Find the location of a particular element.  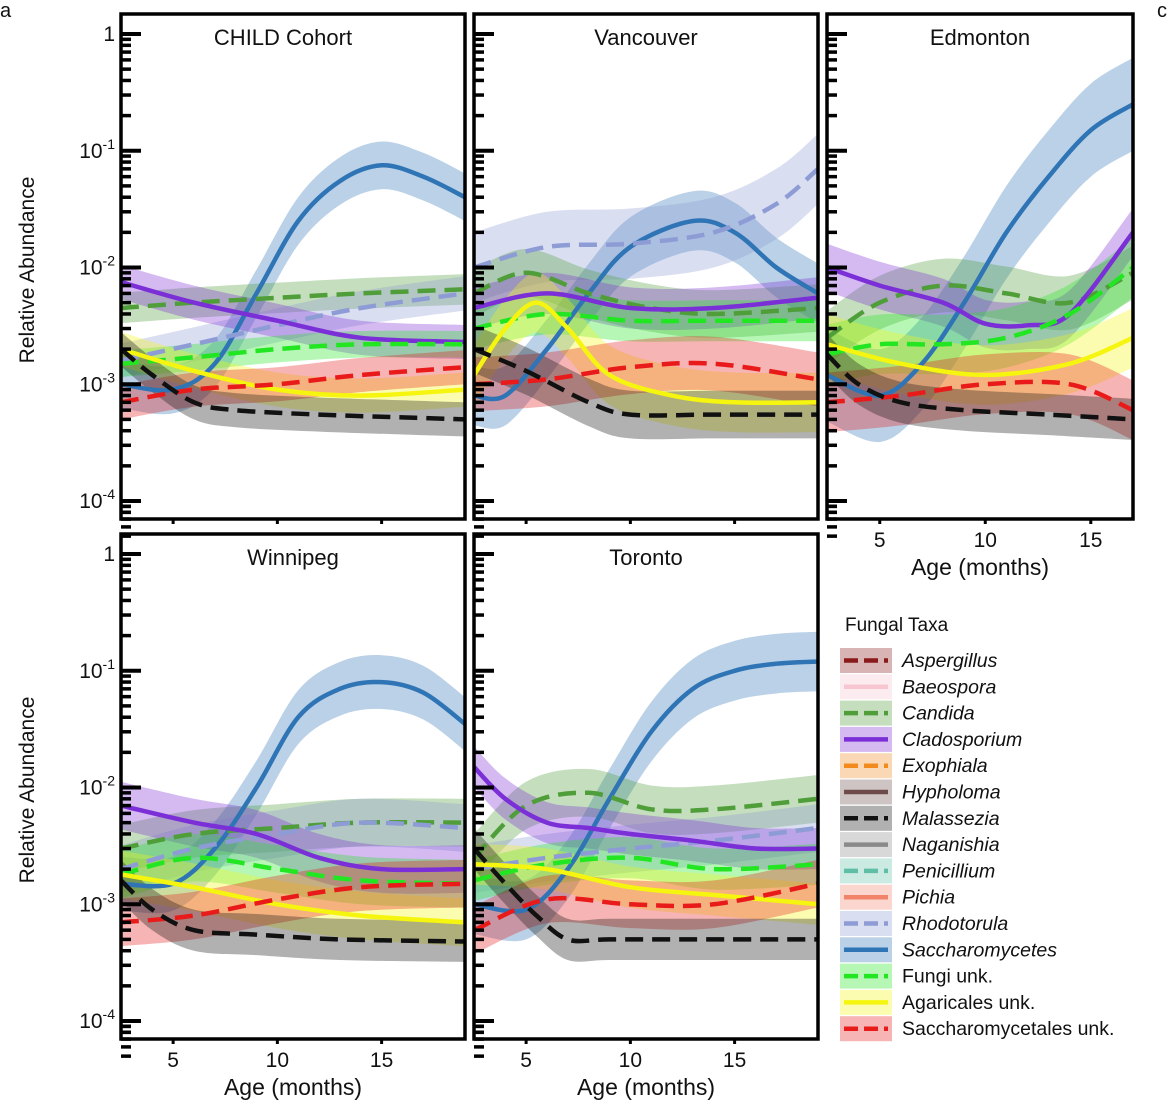

legend-label: Baeospora is located at coordinates (949, 687).